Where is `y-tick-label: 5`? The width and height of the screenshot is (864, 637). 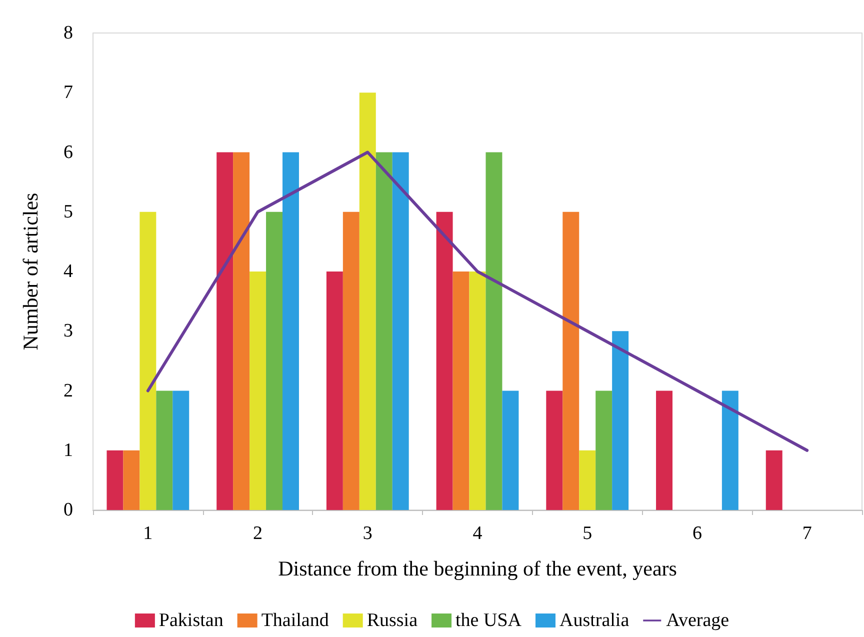
y-tick-label: 5 is located at coordinates (68, 211).